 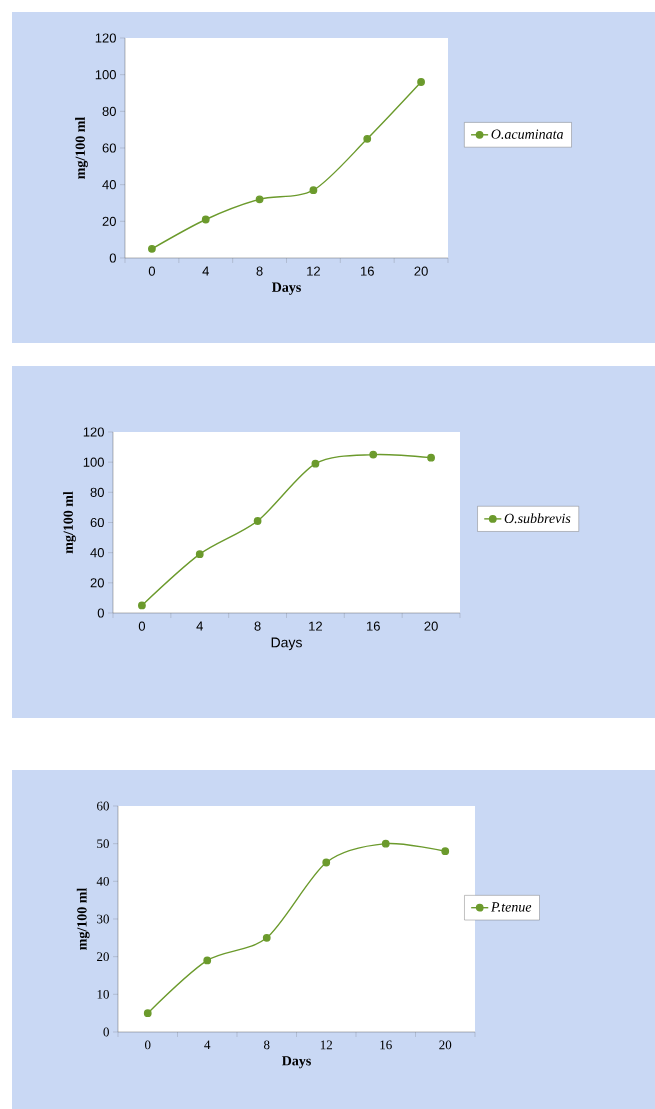 I want to click on legend-label: O.subbrevis, so click(x=537, y=518).